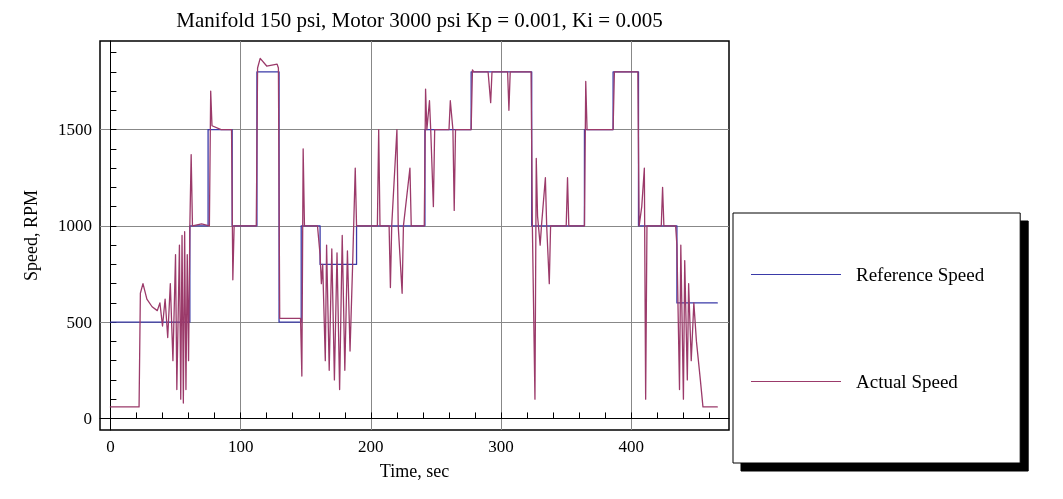 This screenshot has height=499, width=1063. Describe the element at coordinates (501, 446) in the screenshot. I see `x-tick-label: 300` at that location.